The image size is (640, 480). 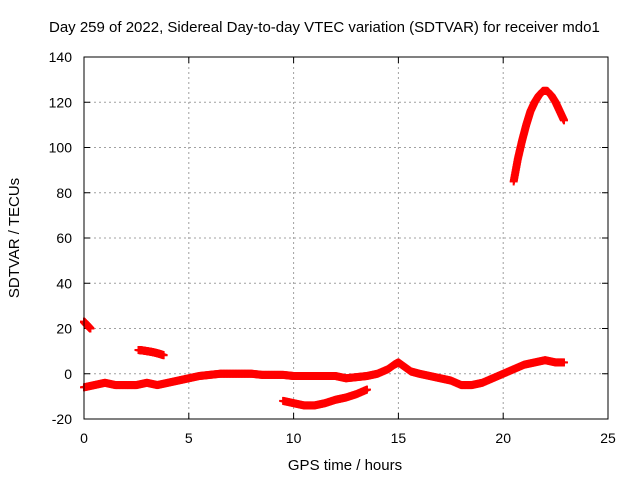 I want to click on y-tick-label: 0, so click(x=68, y=374).